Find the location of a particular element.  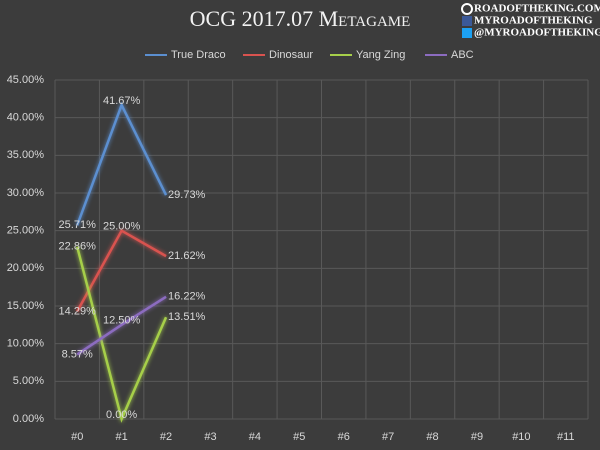

legend-label: Dinosaur is located at coordinates (291, 55).